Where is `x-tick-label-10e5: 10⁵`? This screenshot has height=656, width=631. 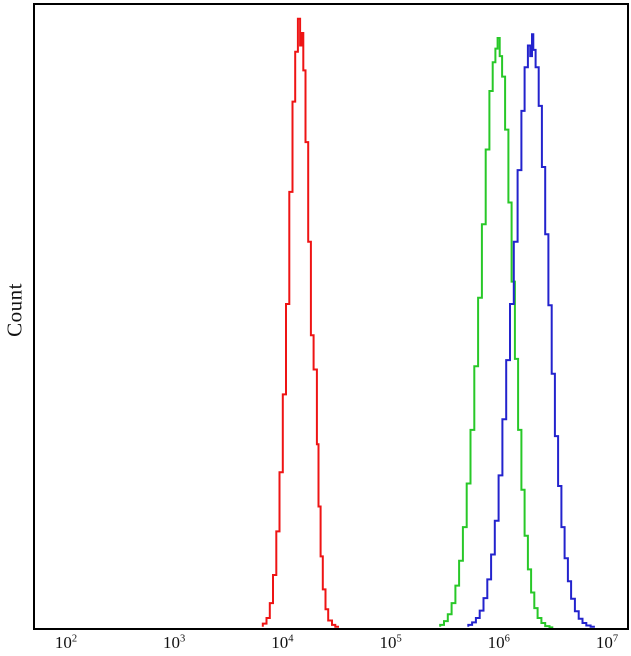
x-tick-label-10e5: 10⁵ is located at coordinates (390, 643).